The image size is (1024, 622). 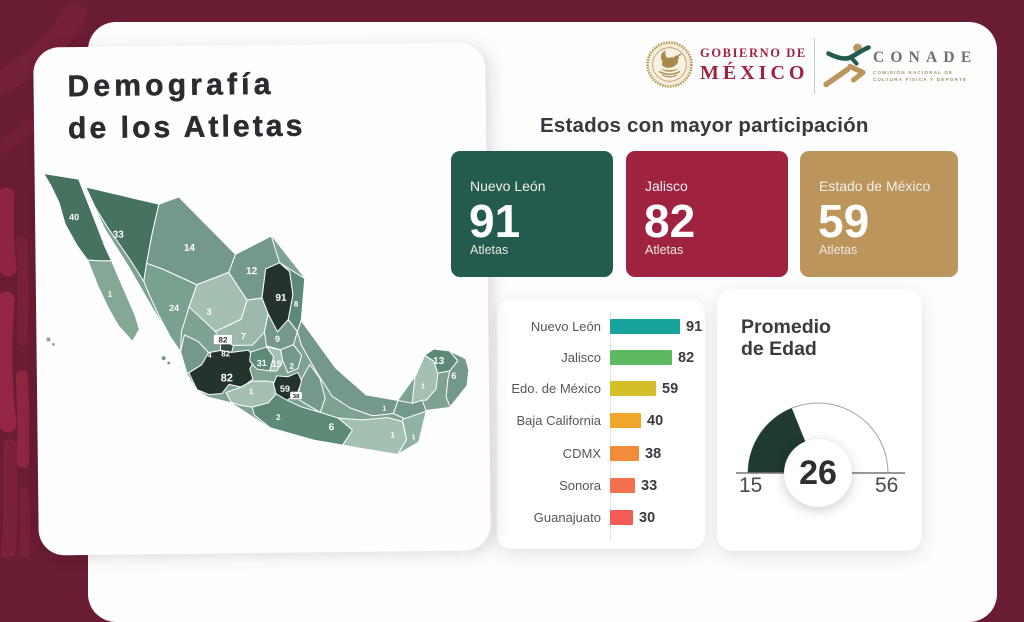 What do you see at coordinates (296, 304) in the screenshot?
I see `svg-text: 8` at bounding box center [296, 304].